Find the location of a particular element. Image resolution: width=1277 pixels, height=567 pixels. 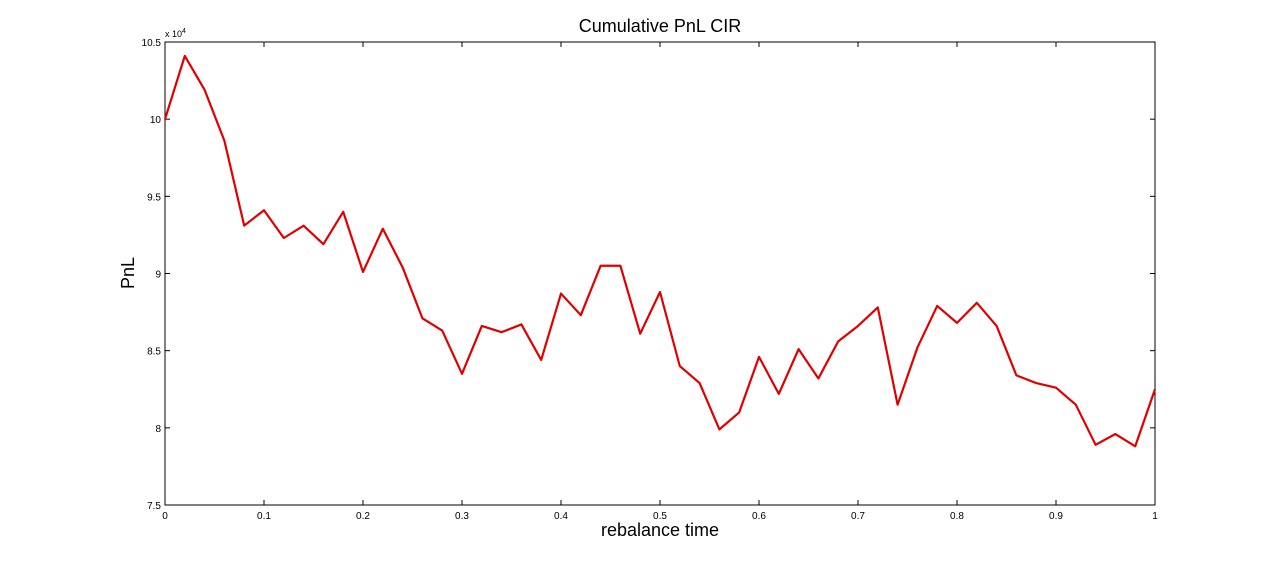

y-tick-label: 10 is located at coordinates (156, 120).